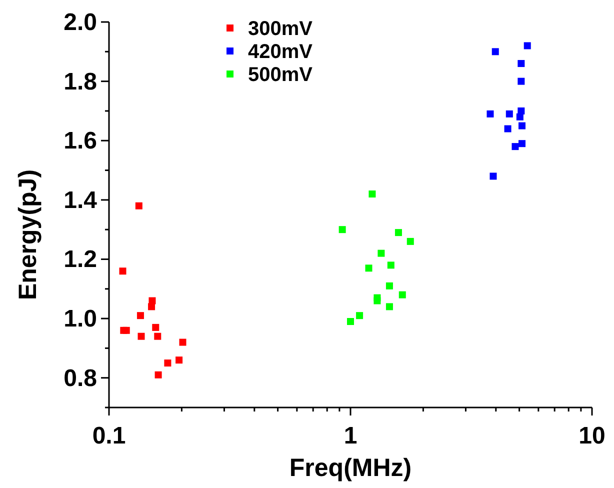 This screenshot has width=614, height=488. Describe the element at coordinates (109, 436) in the screenshot. I see `x-tick-label: 0.1` at that location.